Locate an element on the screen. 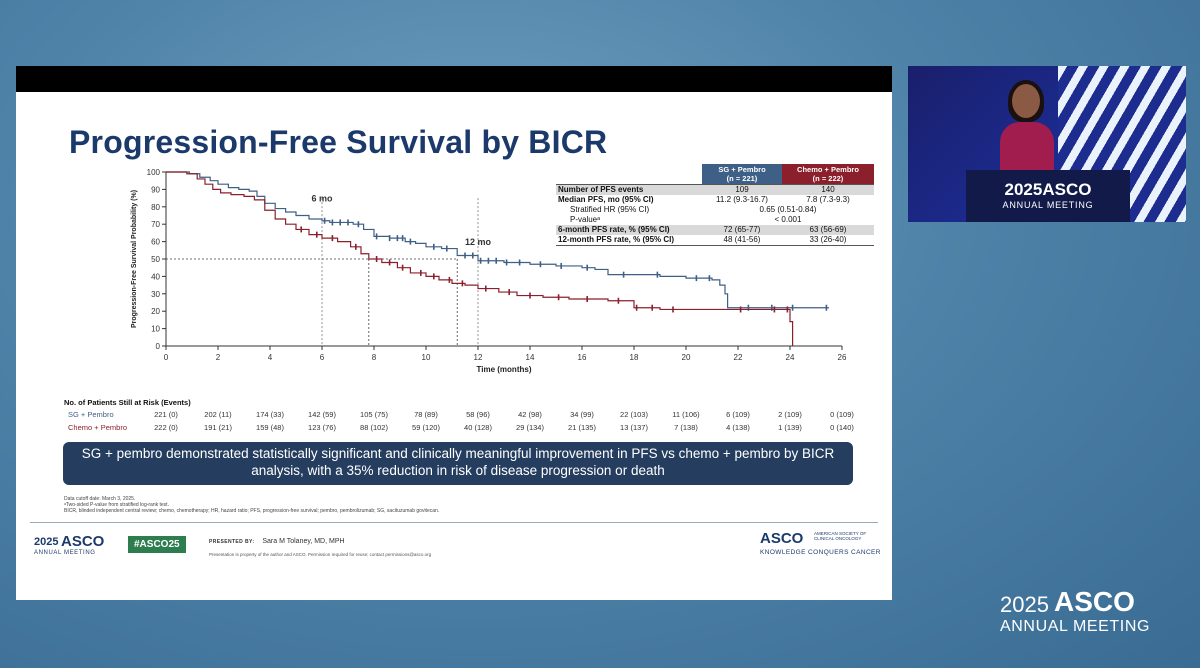 The image size is (1200, 668). table-row: P-valueᵃ < 0.001 is located at coordinates (715, 220).